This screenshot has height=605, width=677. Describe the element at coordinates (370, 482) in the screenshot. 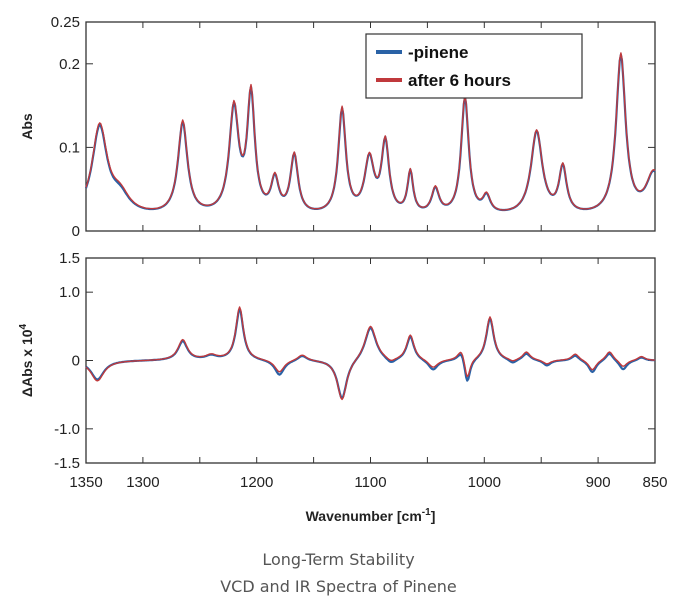

I see `x-tick-label: 1100` at that location.